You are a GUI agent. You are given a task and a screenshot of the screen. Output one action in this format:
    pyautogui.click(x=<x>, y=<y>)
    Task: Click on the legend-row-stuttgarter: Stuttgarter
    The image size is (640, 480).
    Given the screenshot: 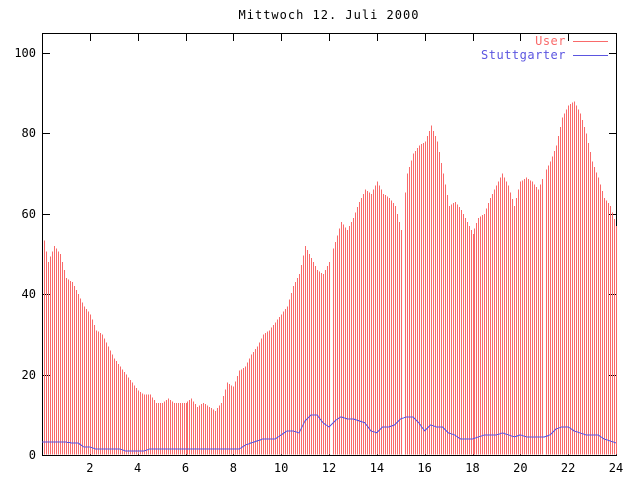 What is the action you would take?
    pyautogui.click(x=513, y=55)
    